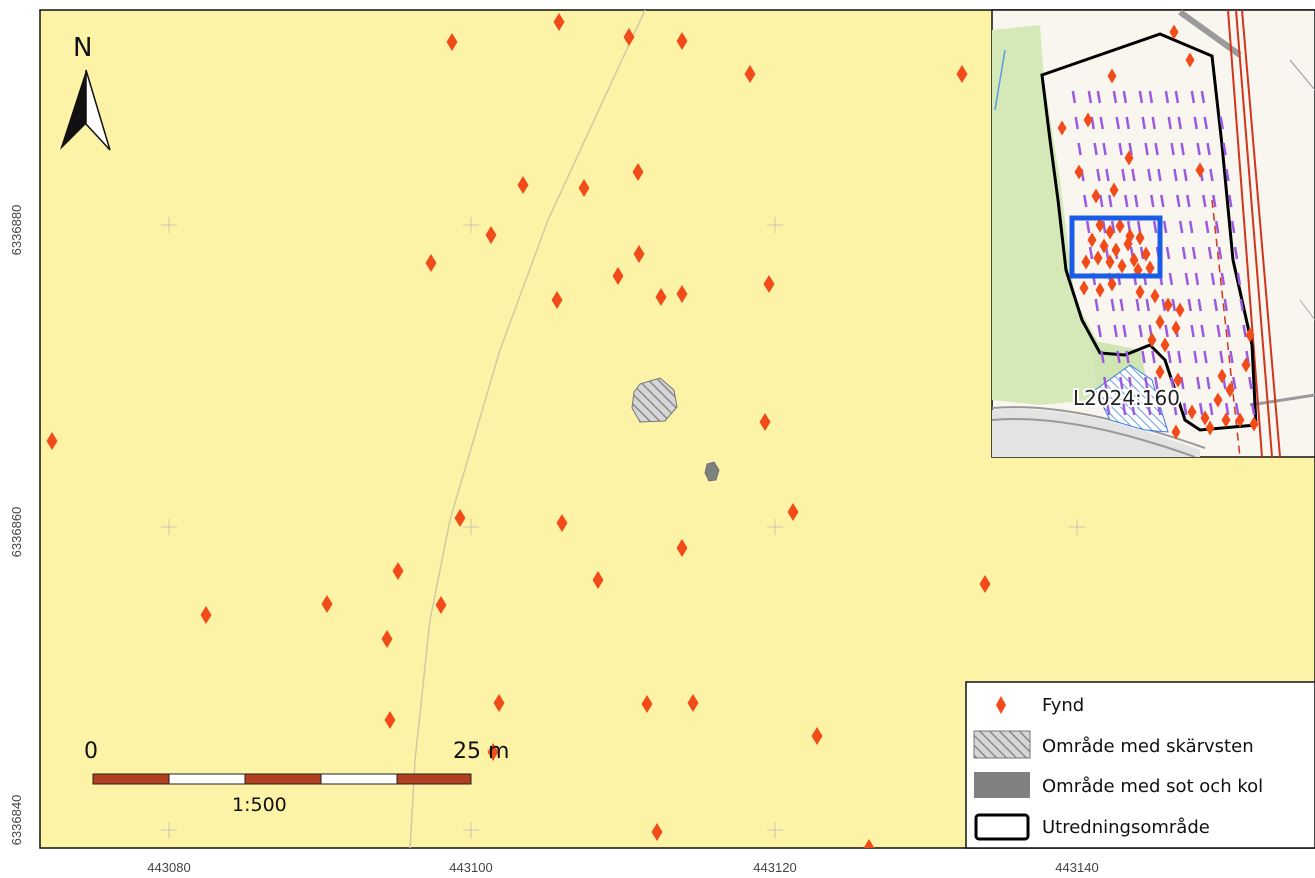  I want to click on scale-end-label: 25 m, so click(481, 751).